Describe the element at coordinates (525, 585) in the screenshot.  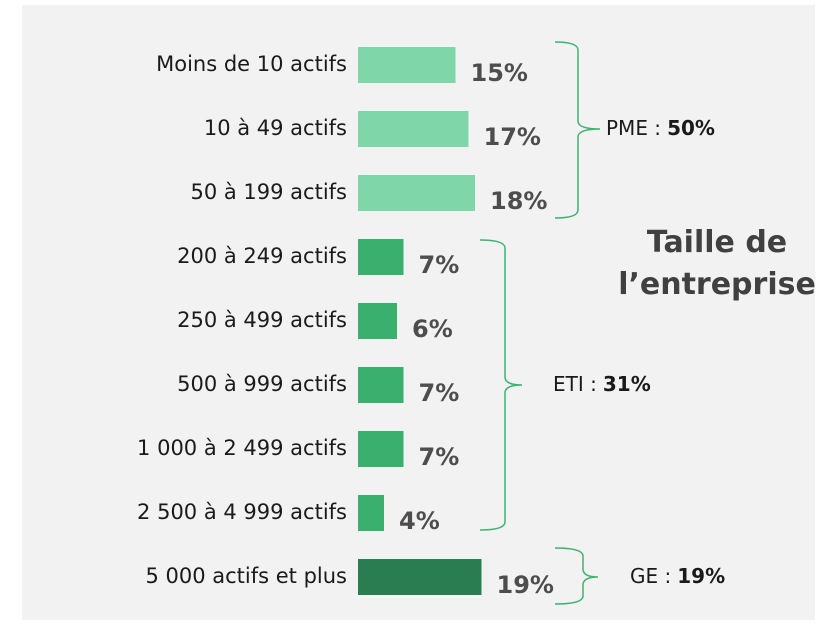
I see `value-label: 19%` at that location.